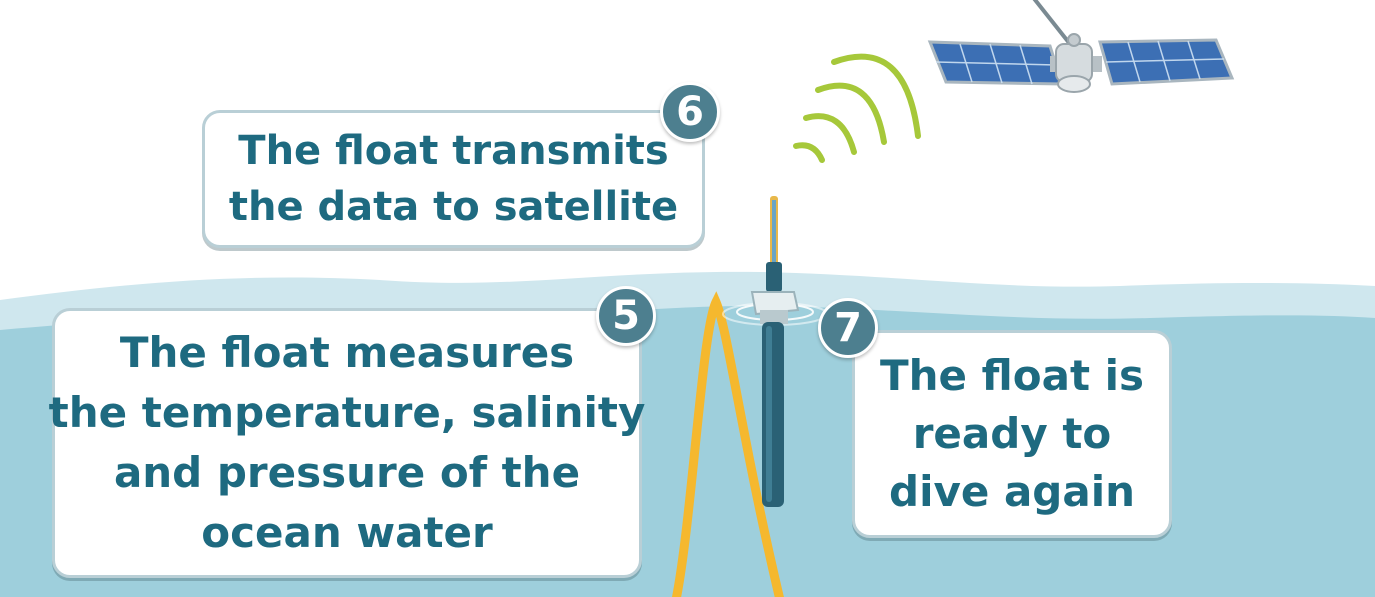 The width and height of the screenshot is (1375, 597). I want to click on step-6-badge: 6, so click(690, 112).